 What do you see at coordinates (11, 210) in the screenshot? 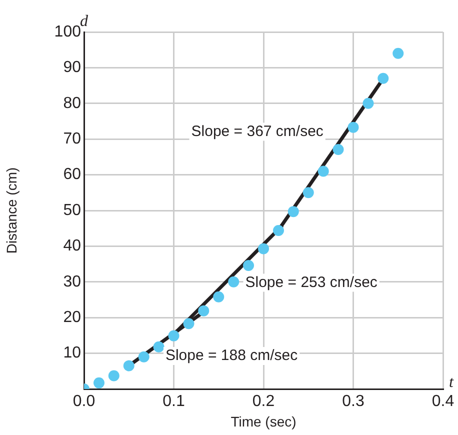
I see `y-axis-title: Distance (cm)` at bounding box center [11, 210].